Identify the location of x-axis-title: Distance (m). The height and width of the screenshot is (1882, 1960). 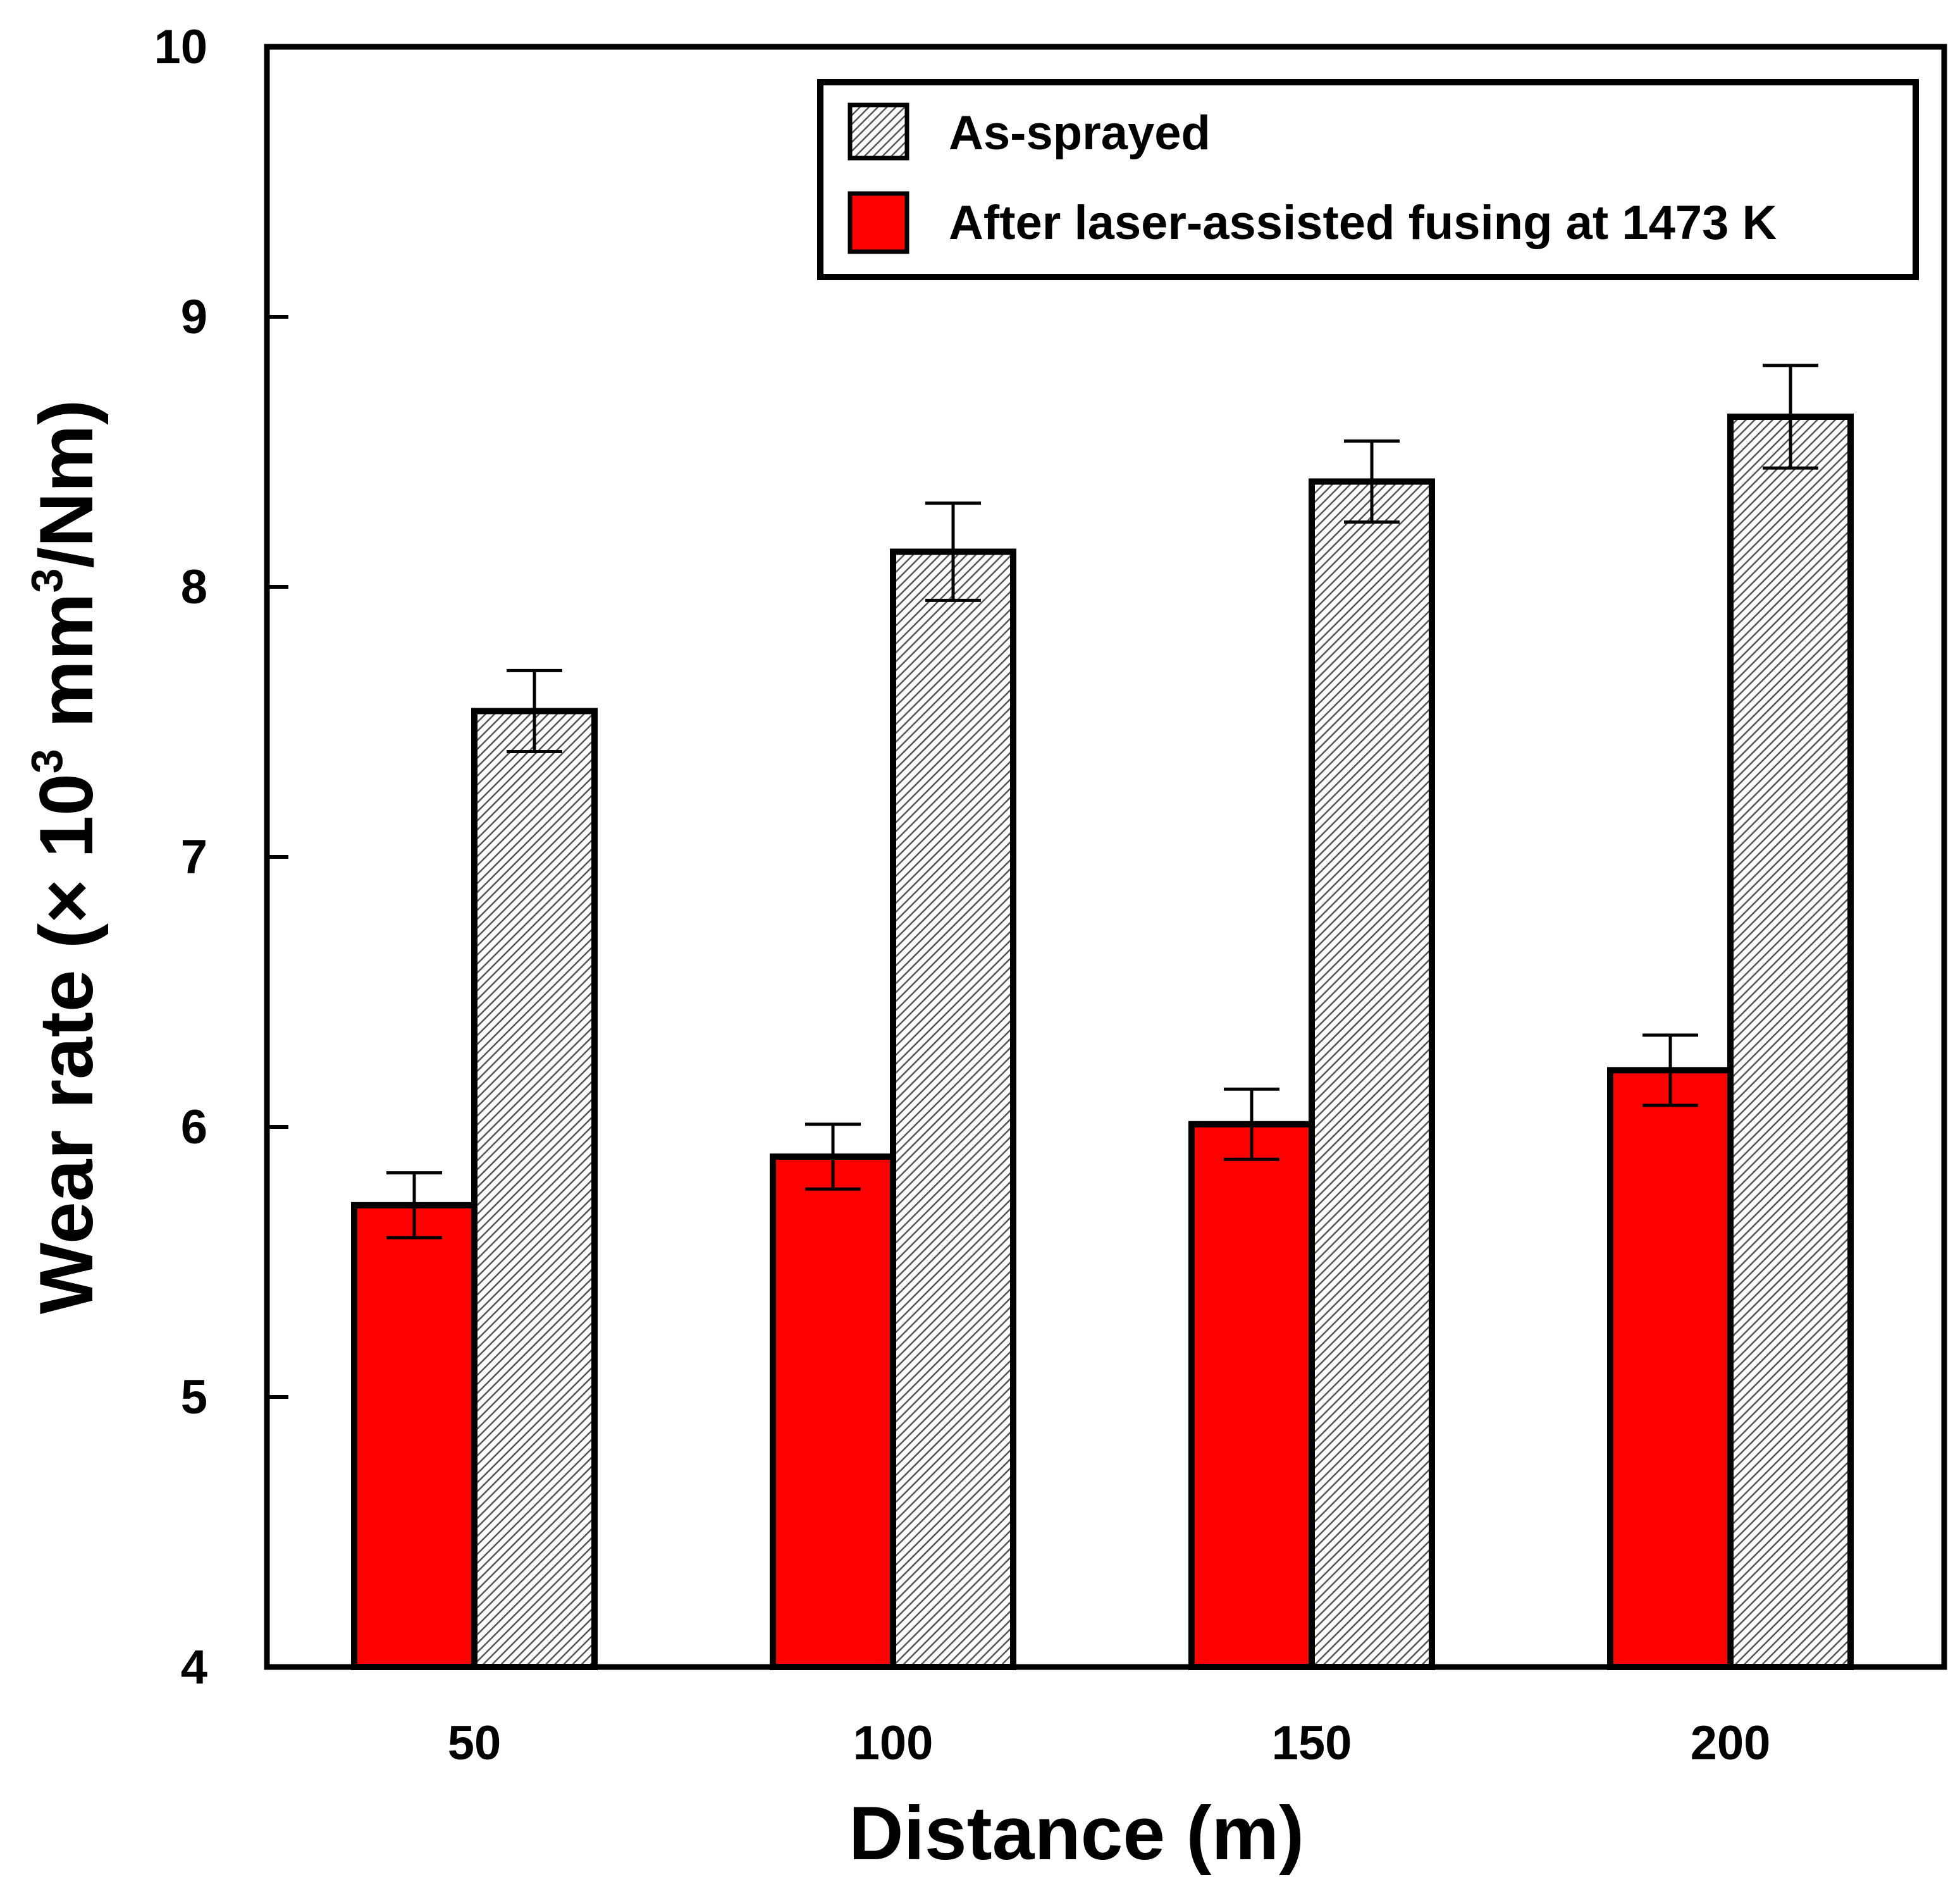
(1077, 1833).